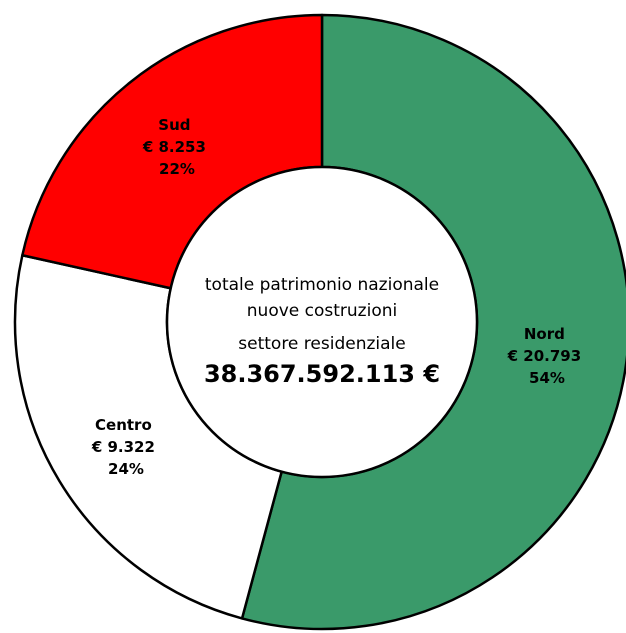 Image resolution: width=626 pixels, height=633 pixels. I want to click on slice-label-sud: Sud € 8.253 22%, so click(176, 147).